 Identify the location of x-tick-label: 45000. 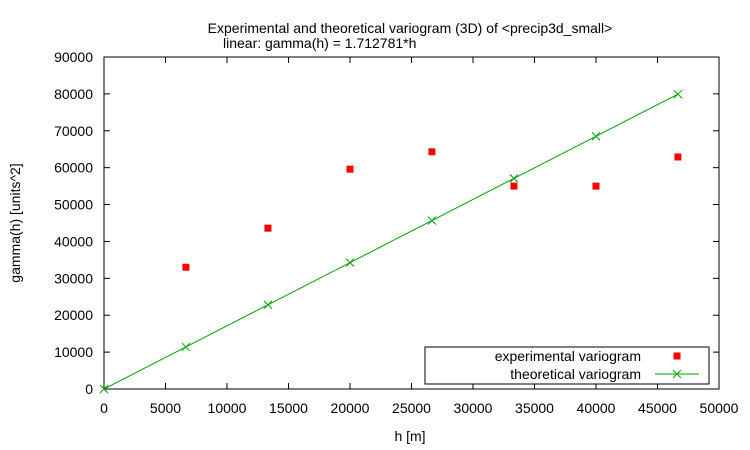
(657, 408).